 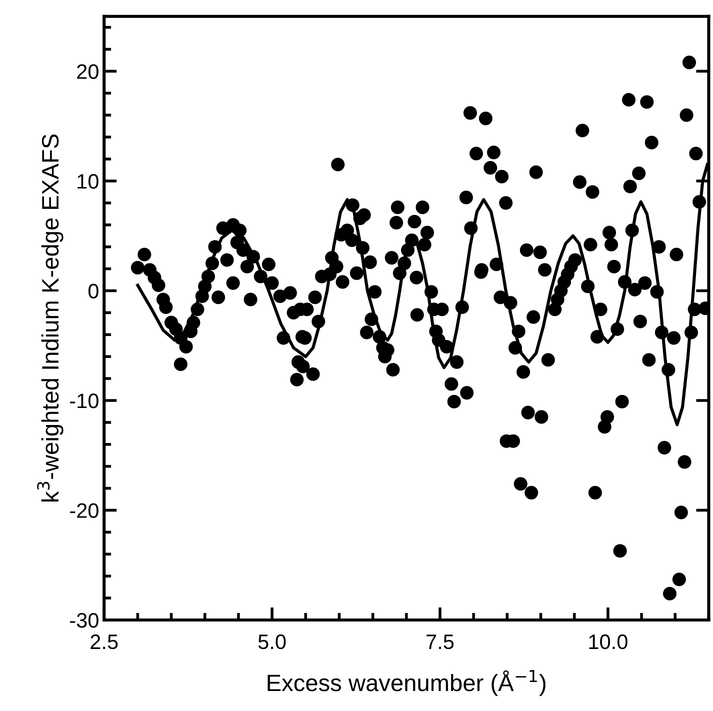 I want to click on y-tick-label: -20, so click(x=84, y=510).